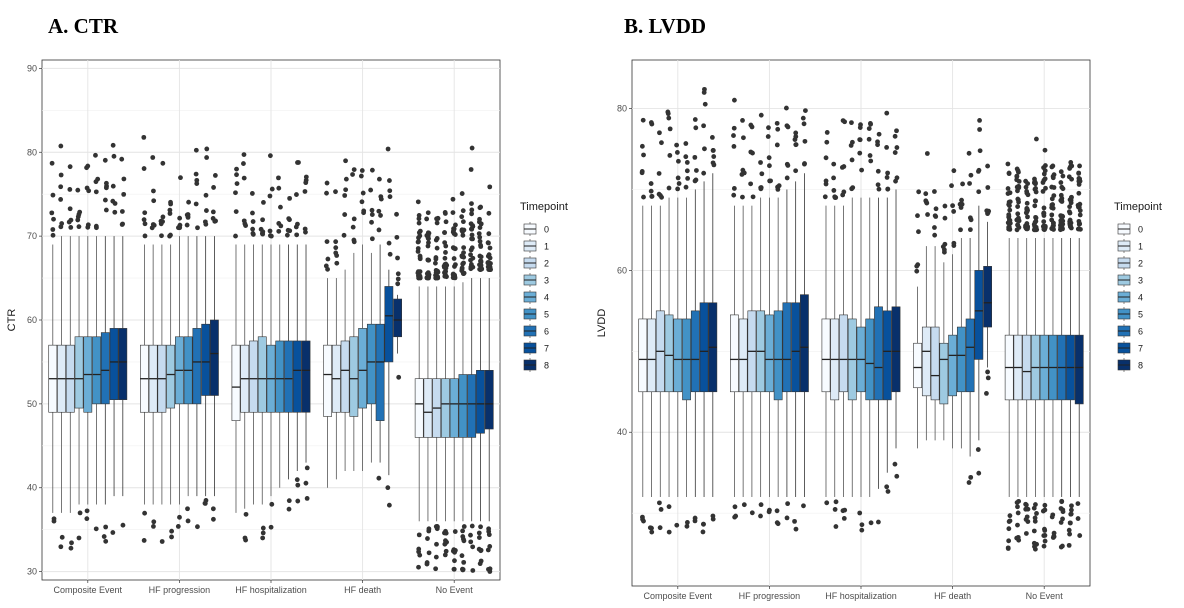 Image resolution: width=1184 pixels, height=608 pixels. I want to click on x-tick-label: HF hospitalization, so click(861, 596).